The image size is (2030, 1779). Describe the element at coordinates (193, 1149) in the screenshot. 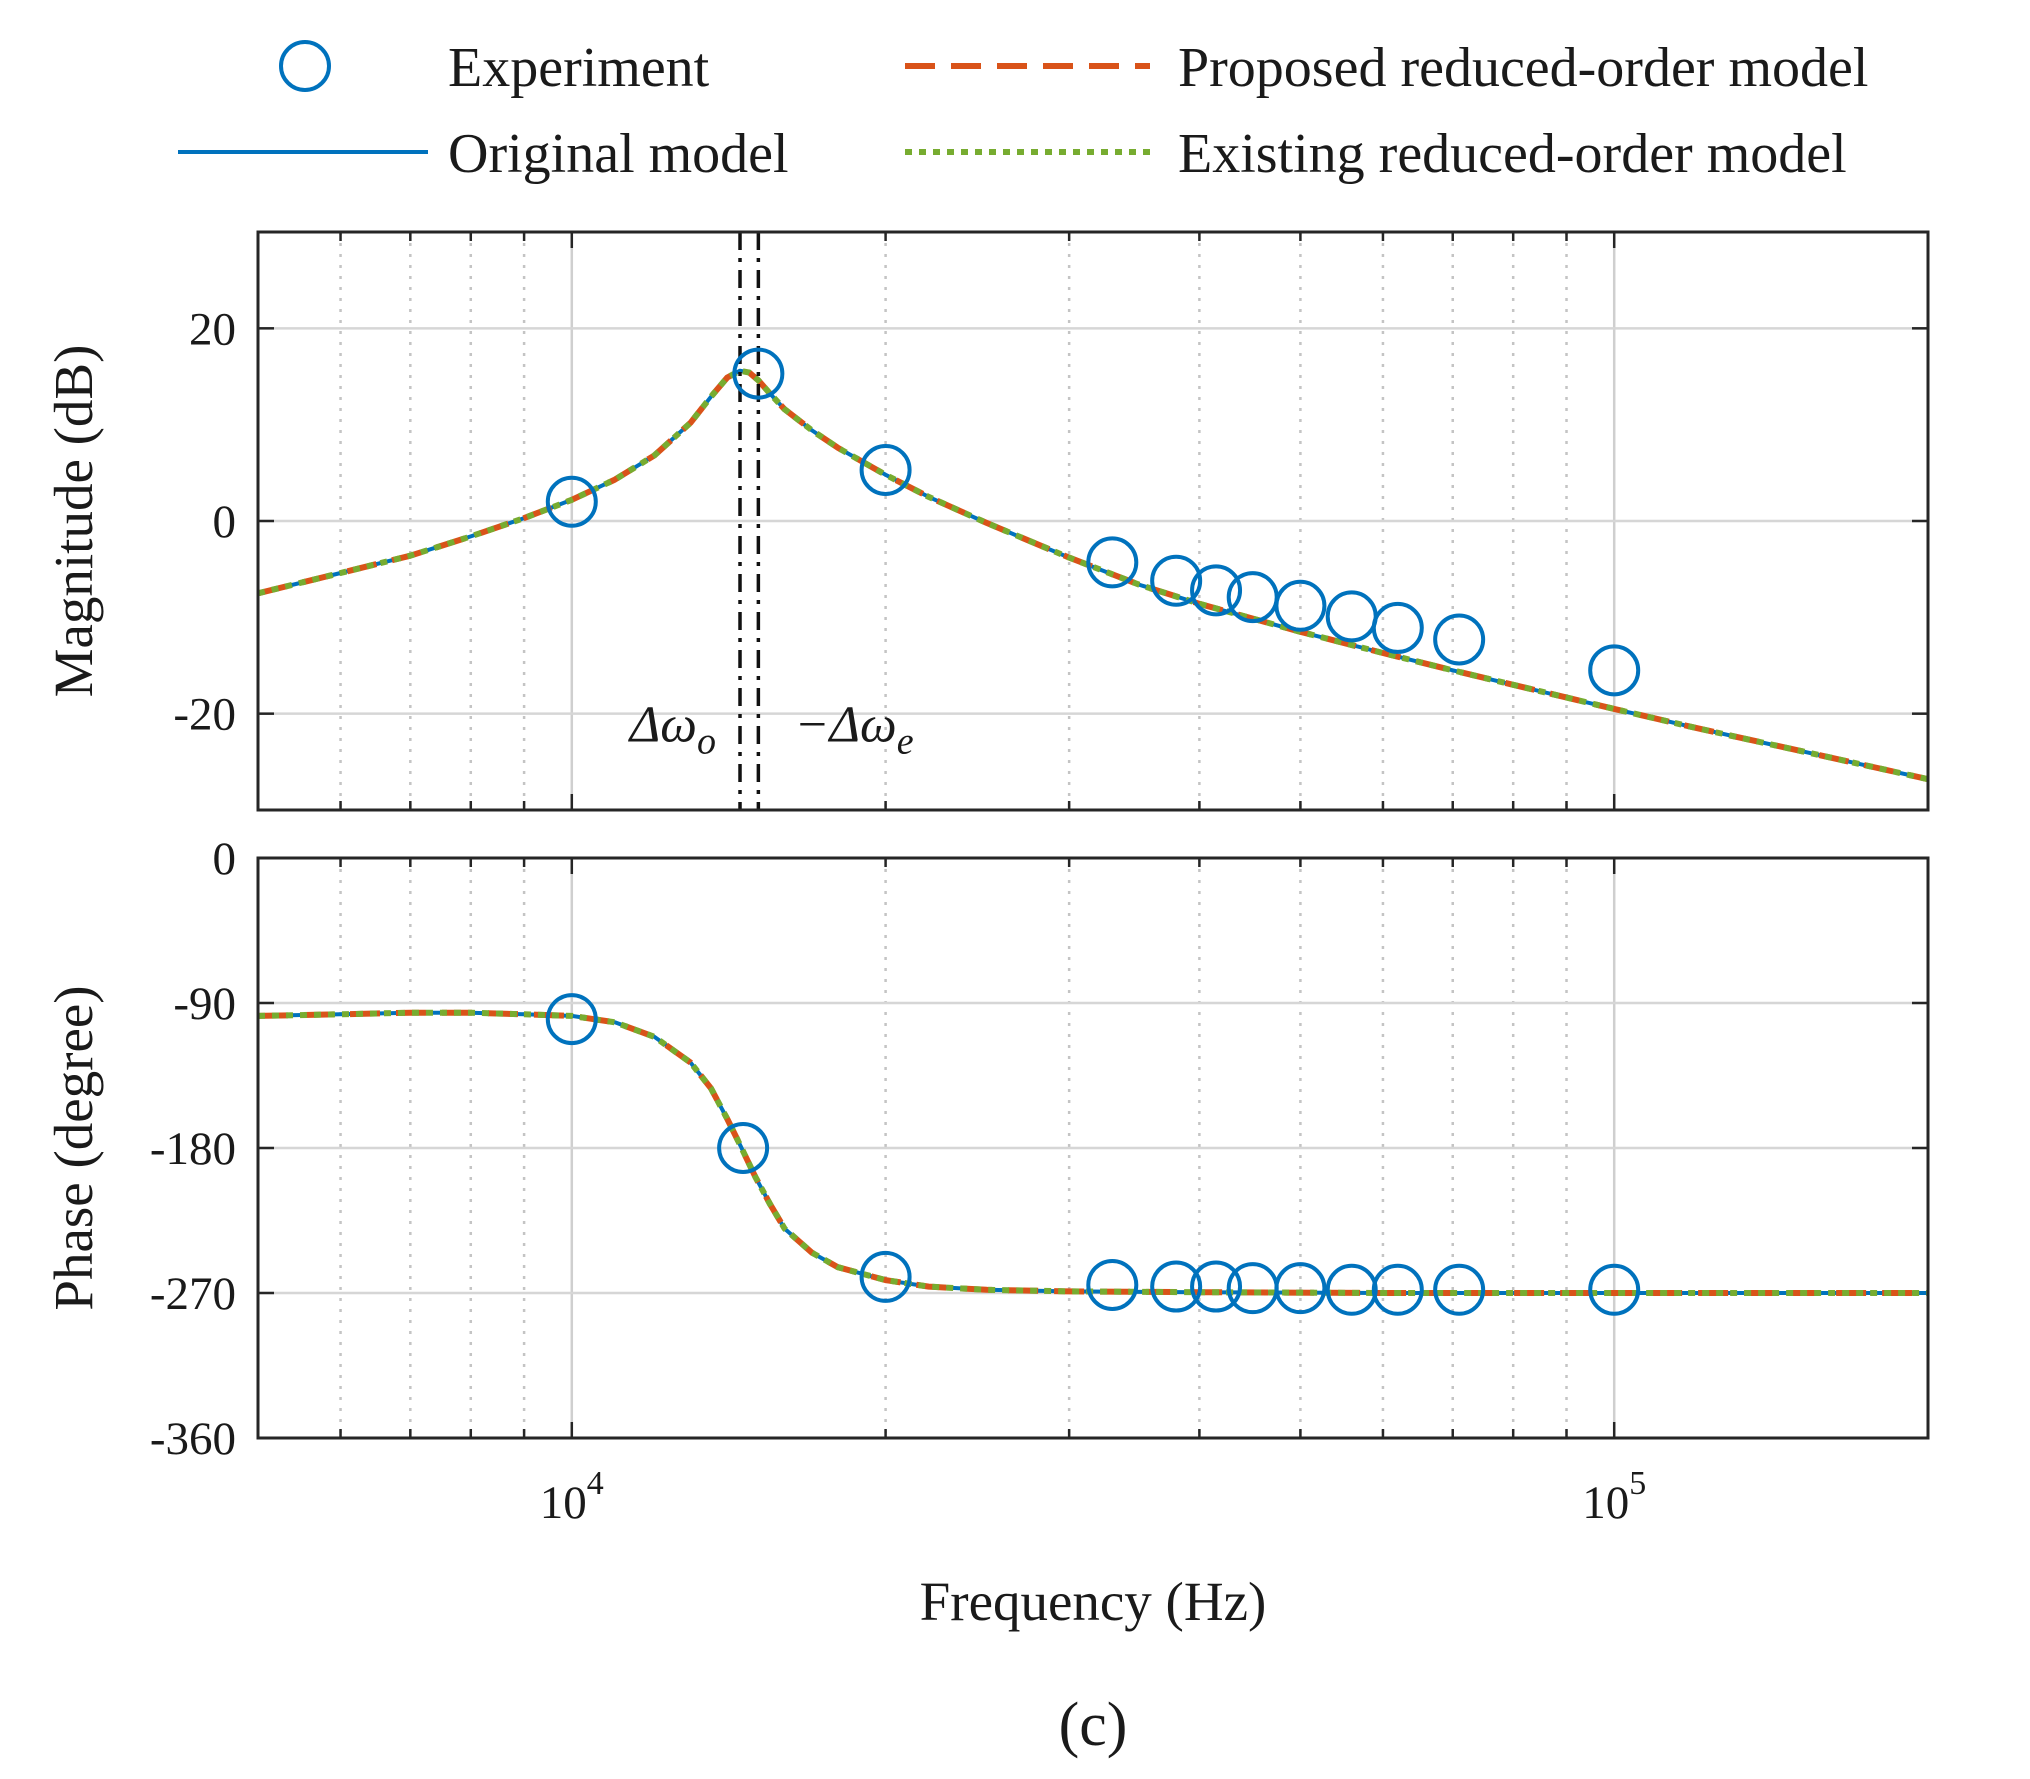

I see `y-tick-label: -180` at that location.